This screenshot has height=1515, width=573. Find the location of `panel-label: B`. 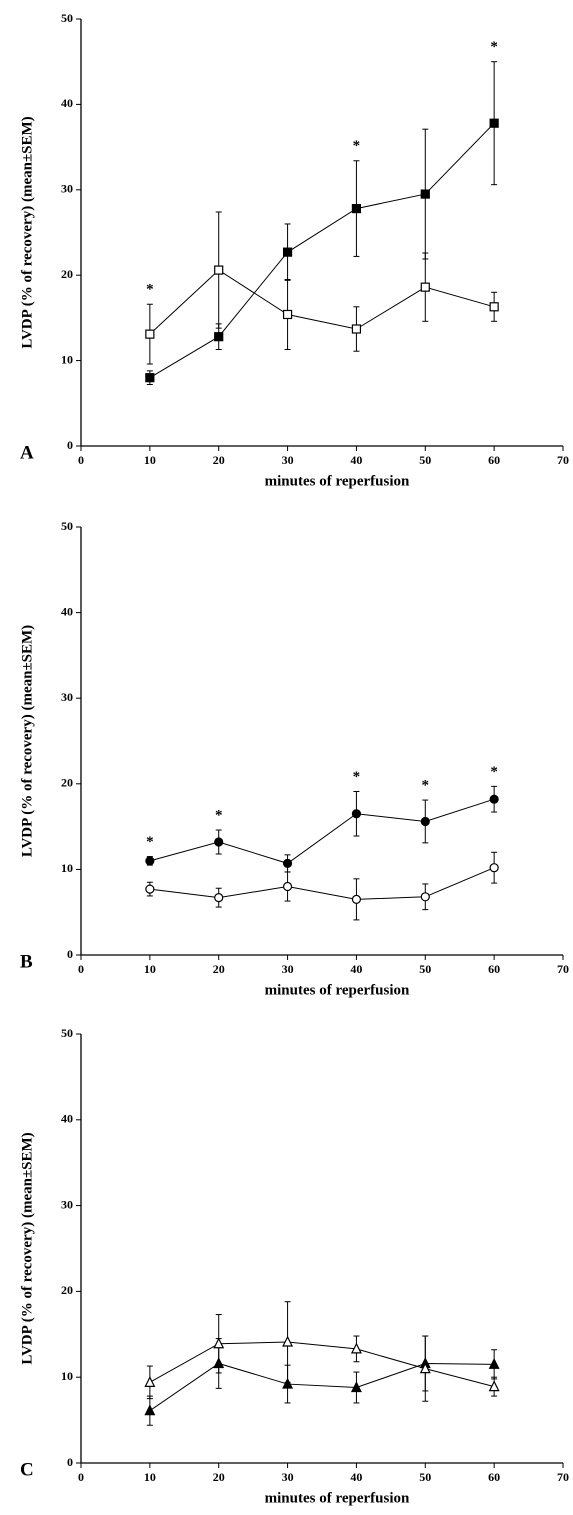

panel-label: B is located at coordinates (26, 961).